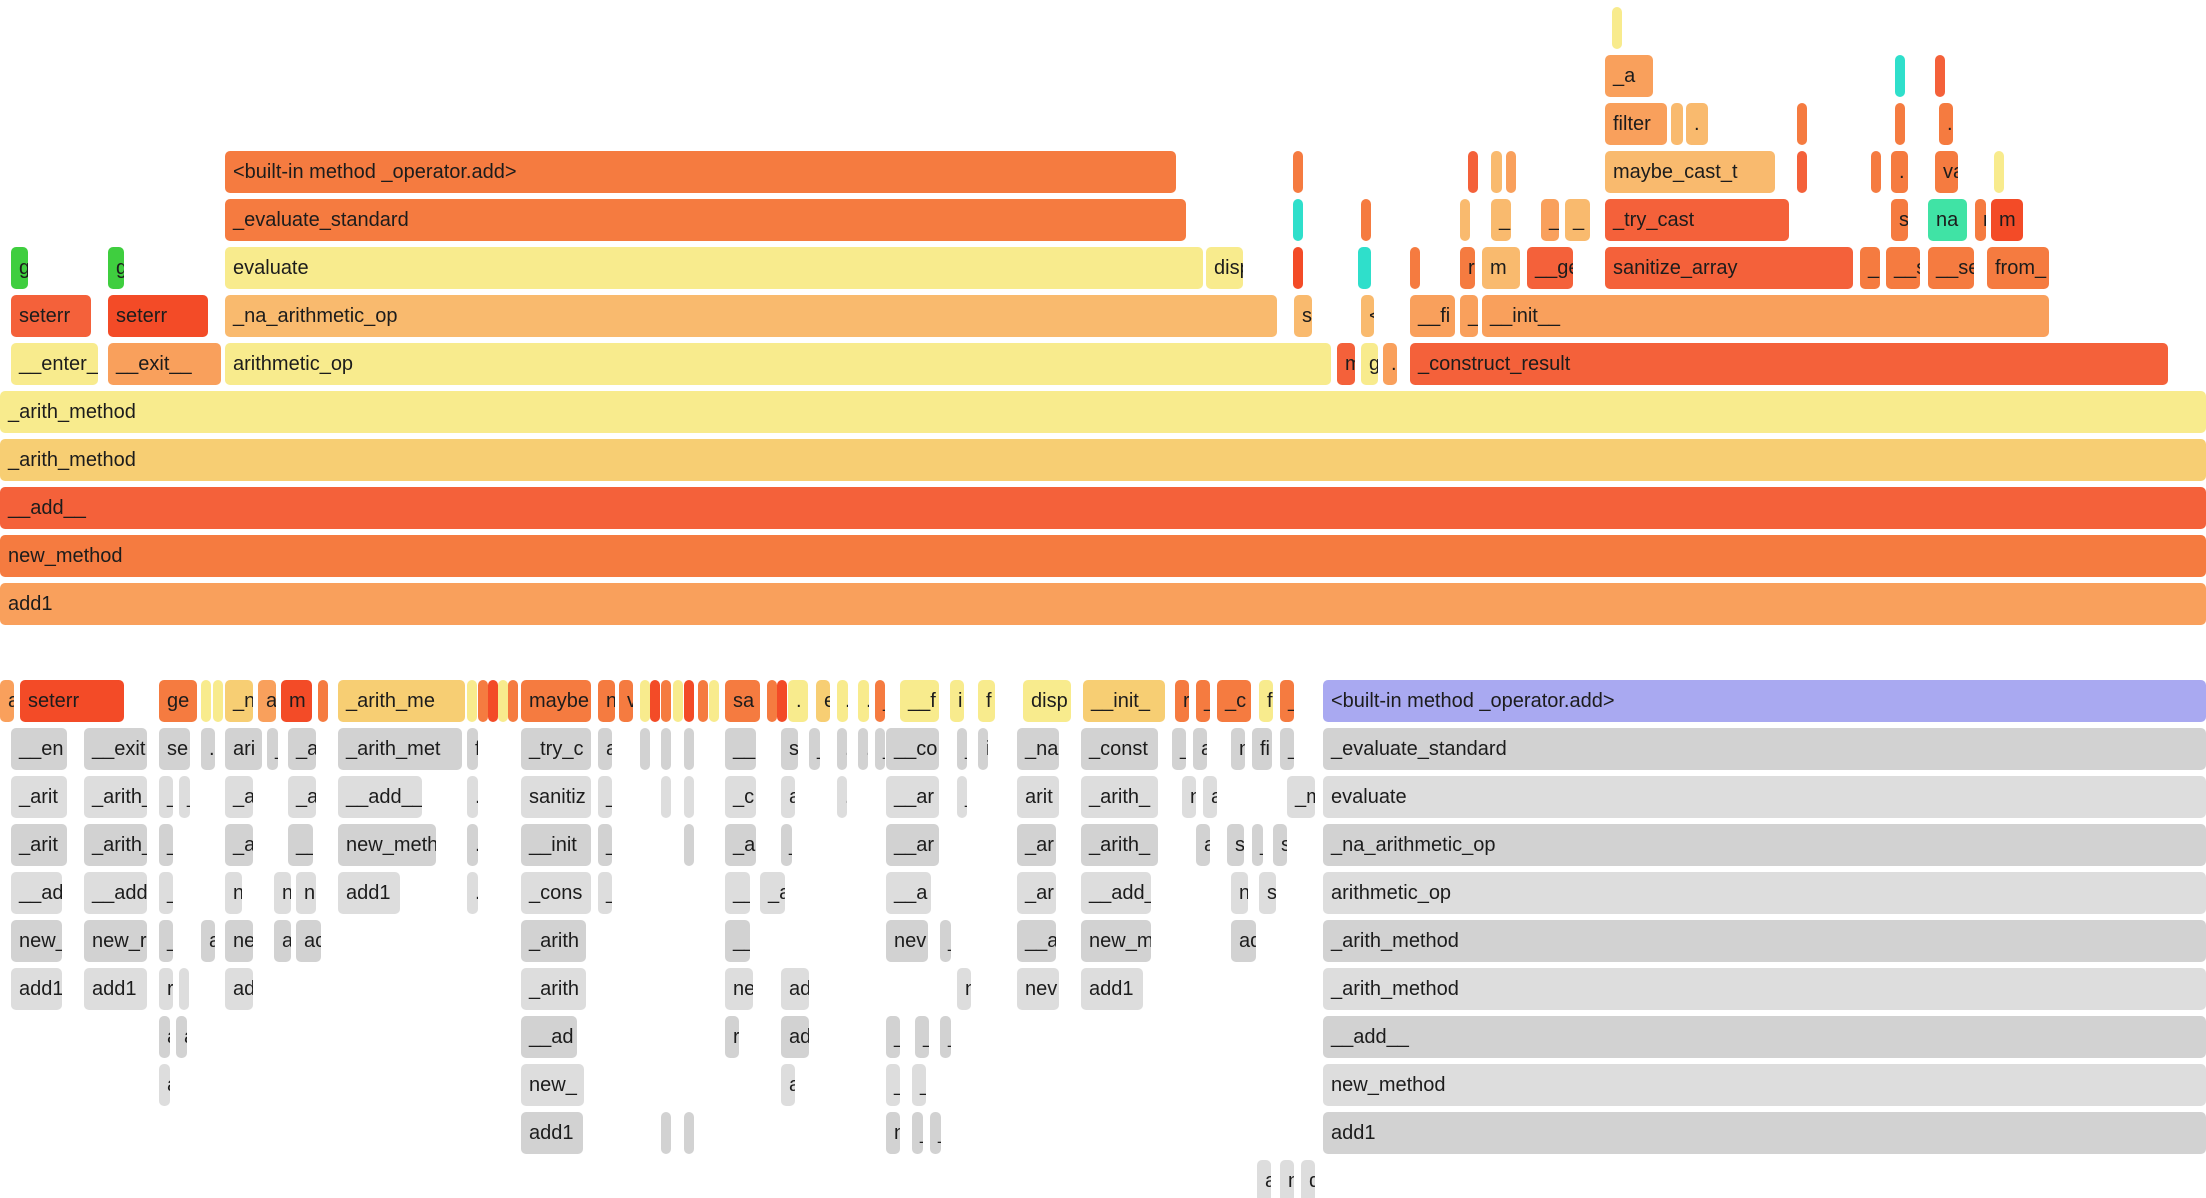 The width and height of the screenshot is (2206, 1198). What do you see at coordinates (1690, 172) in the screenshot?
I see `frame-maybe-cast-t: maybe_cast_t` at bounding box center [1690, 172].